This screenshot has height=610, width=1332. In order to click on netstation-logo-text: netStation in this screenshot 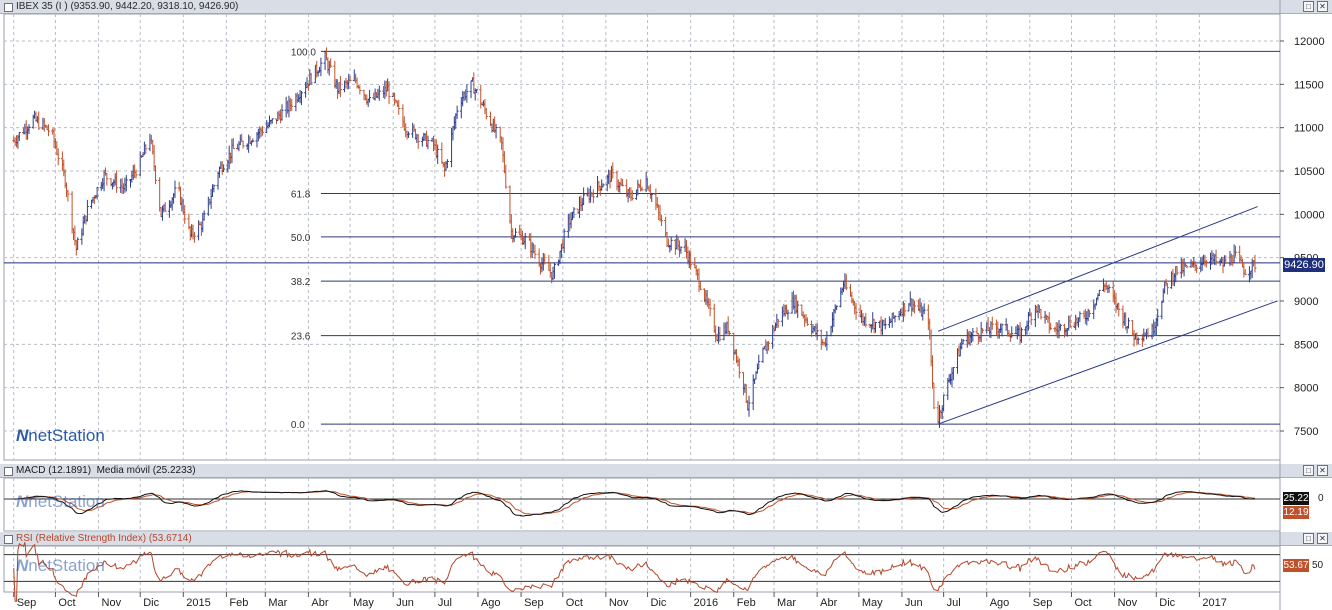, I will do `click(66, 501)`.